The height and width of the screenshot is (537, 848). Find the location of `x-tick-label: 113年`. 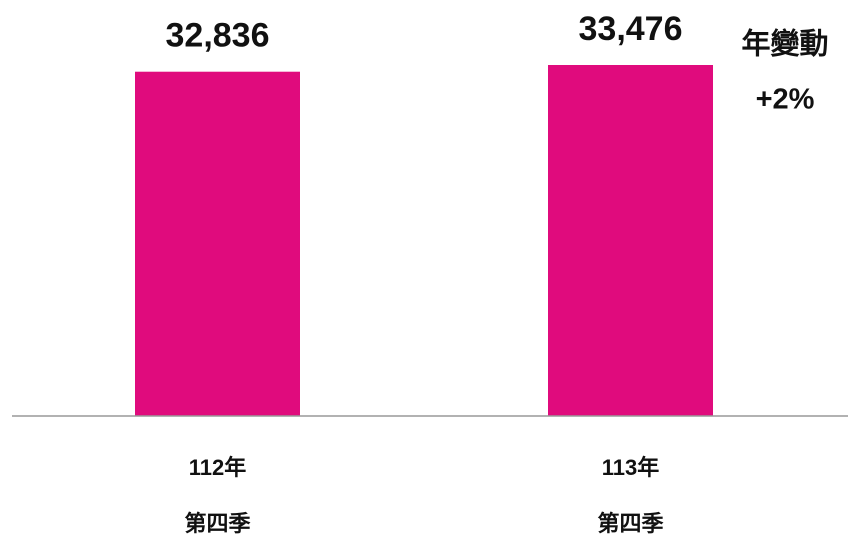

x-tick-label: 113年 is located at coordinates (631, 467).